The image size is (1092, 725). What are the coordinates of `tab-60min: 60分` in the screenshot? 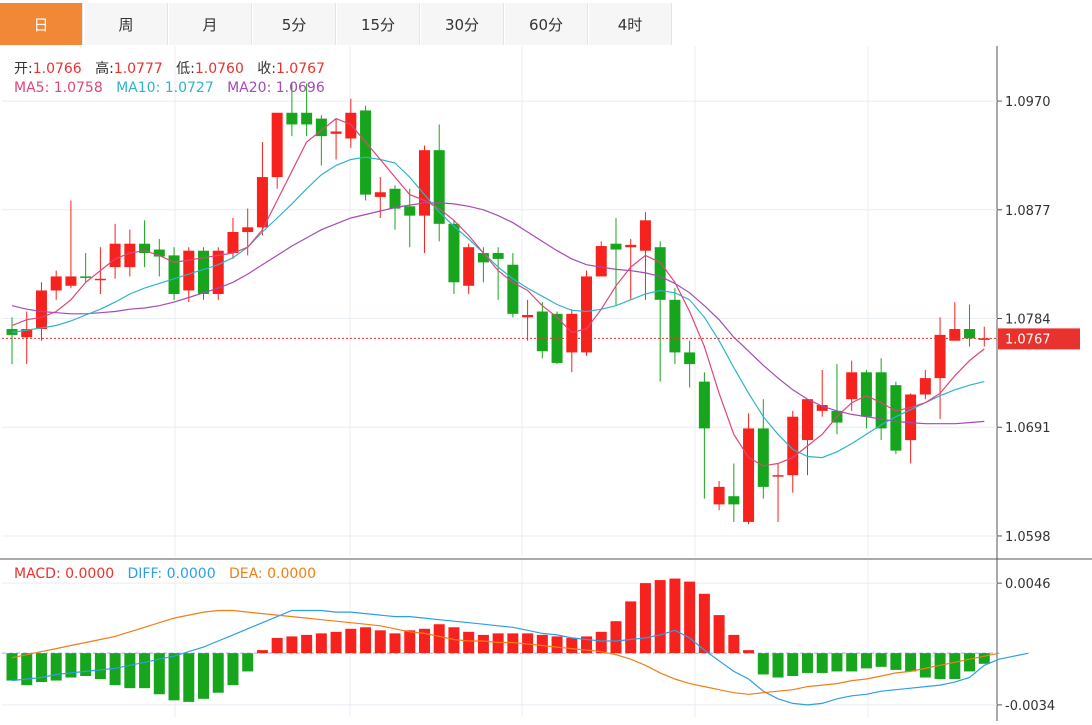 It's located at (546, 24).